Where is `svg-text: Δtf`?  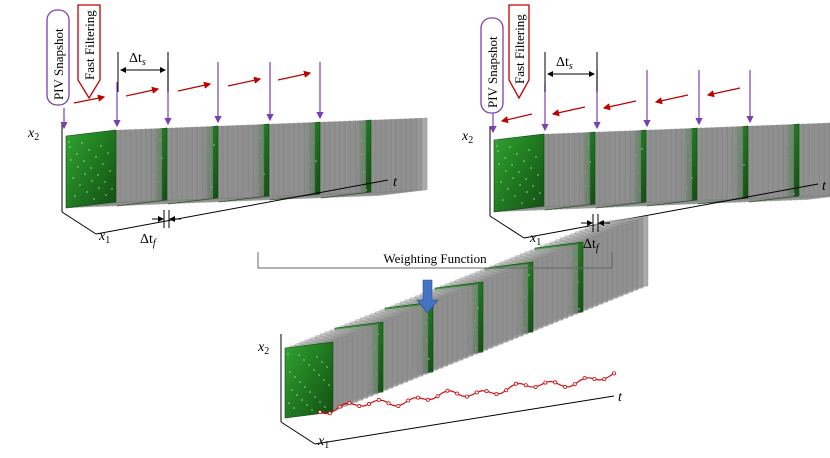
svg-text: Δtf is located at coordinates (148, 240).